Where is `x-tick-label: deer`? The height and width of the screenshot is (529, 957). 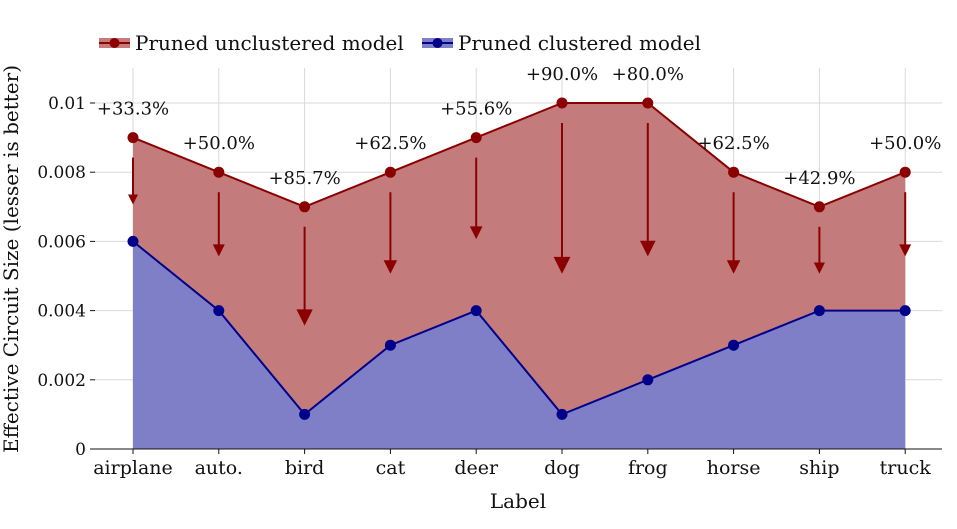
x-tick-label: deer is located at coordinates (476, 468).